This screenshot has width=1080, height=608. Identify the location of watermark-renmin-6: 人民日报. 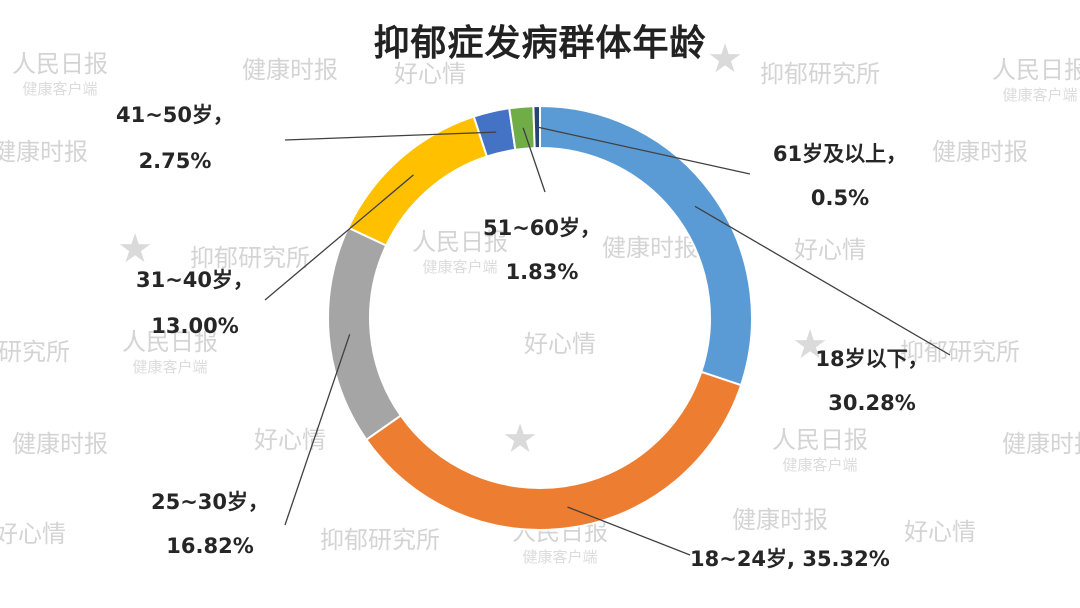
(460, 242).